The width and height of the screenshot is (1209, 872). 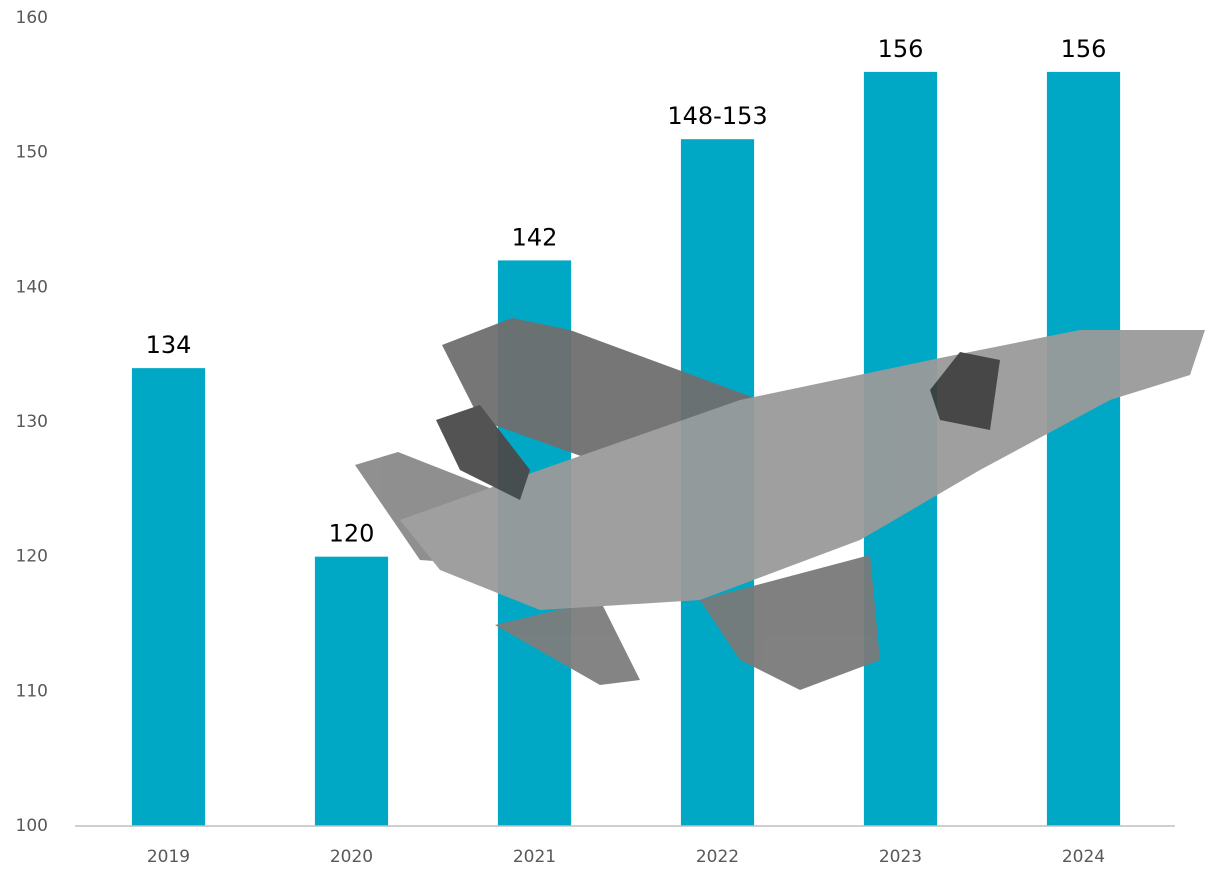 I want to click on jet-fin, so click(x=483, y=452).